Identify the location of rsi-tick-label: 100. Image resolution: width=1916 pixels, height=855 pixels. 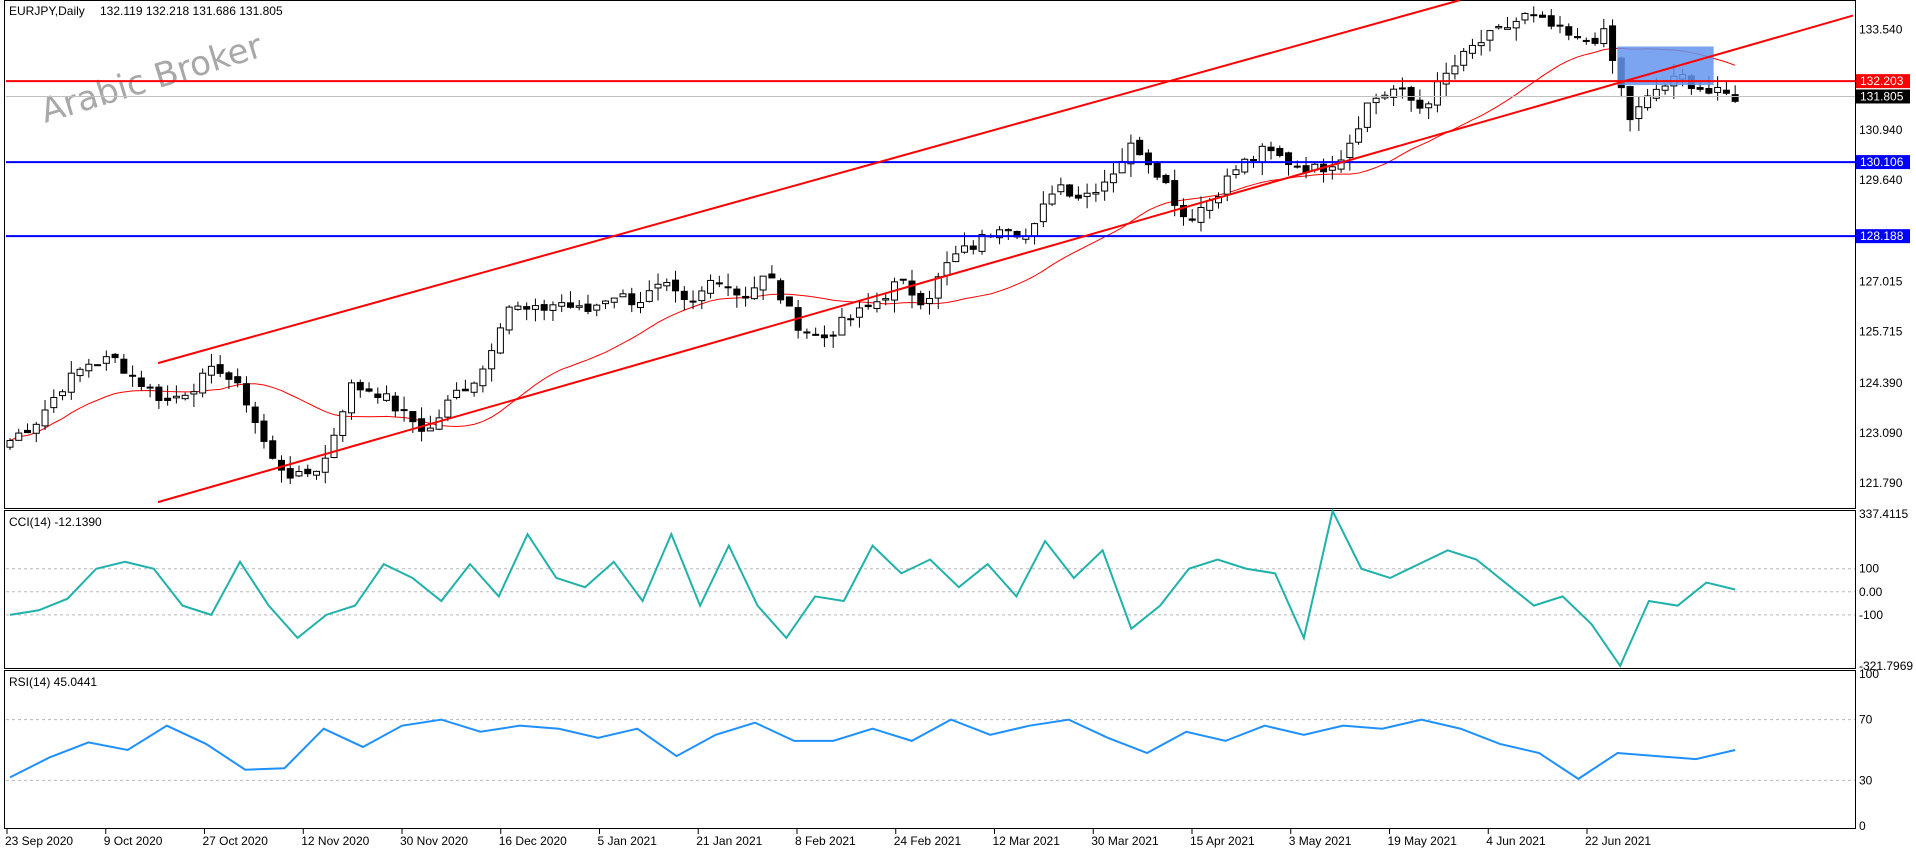
(1869, 674).